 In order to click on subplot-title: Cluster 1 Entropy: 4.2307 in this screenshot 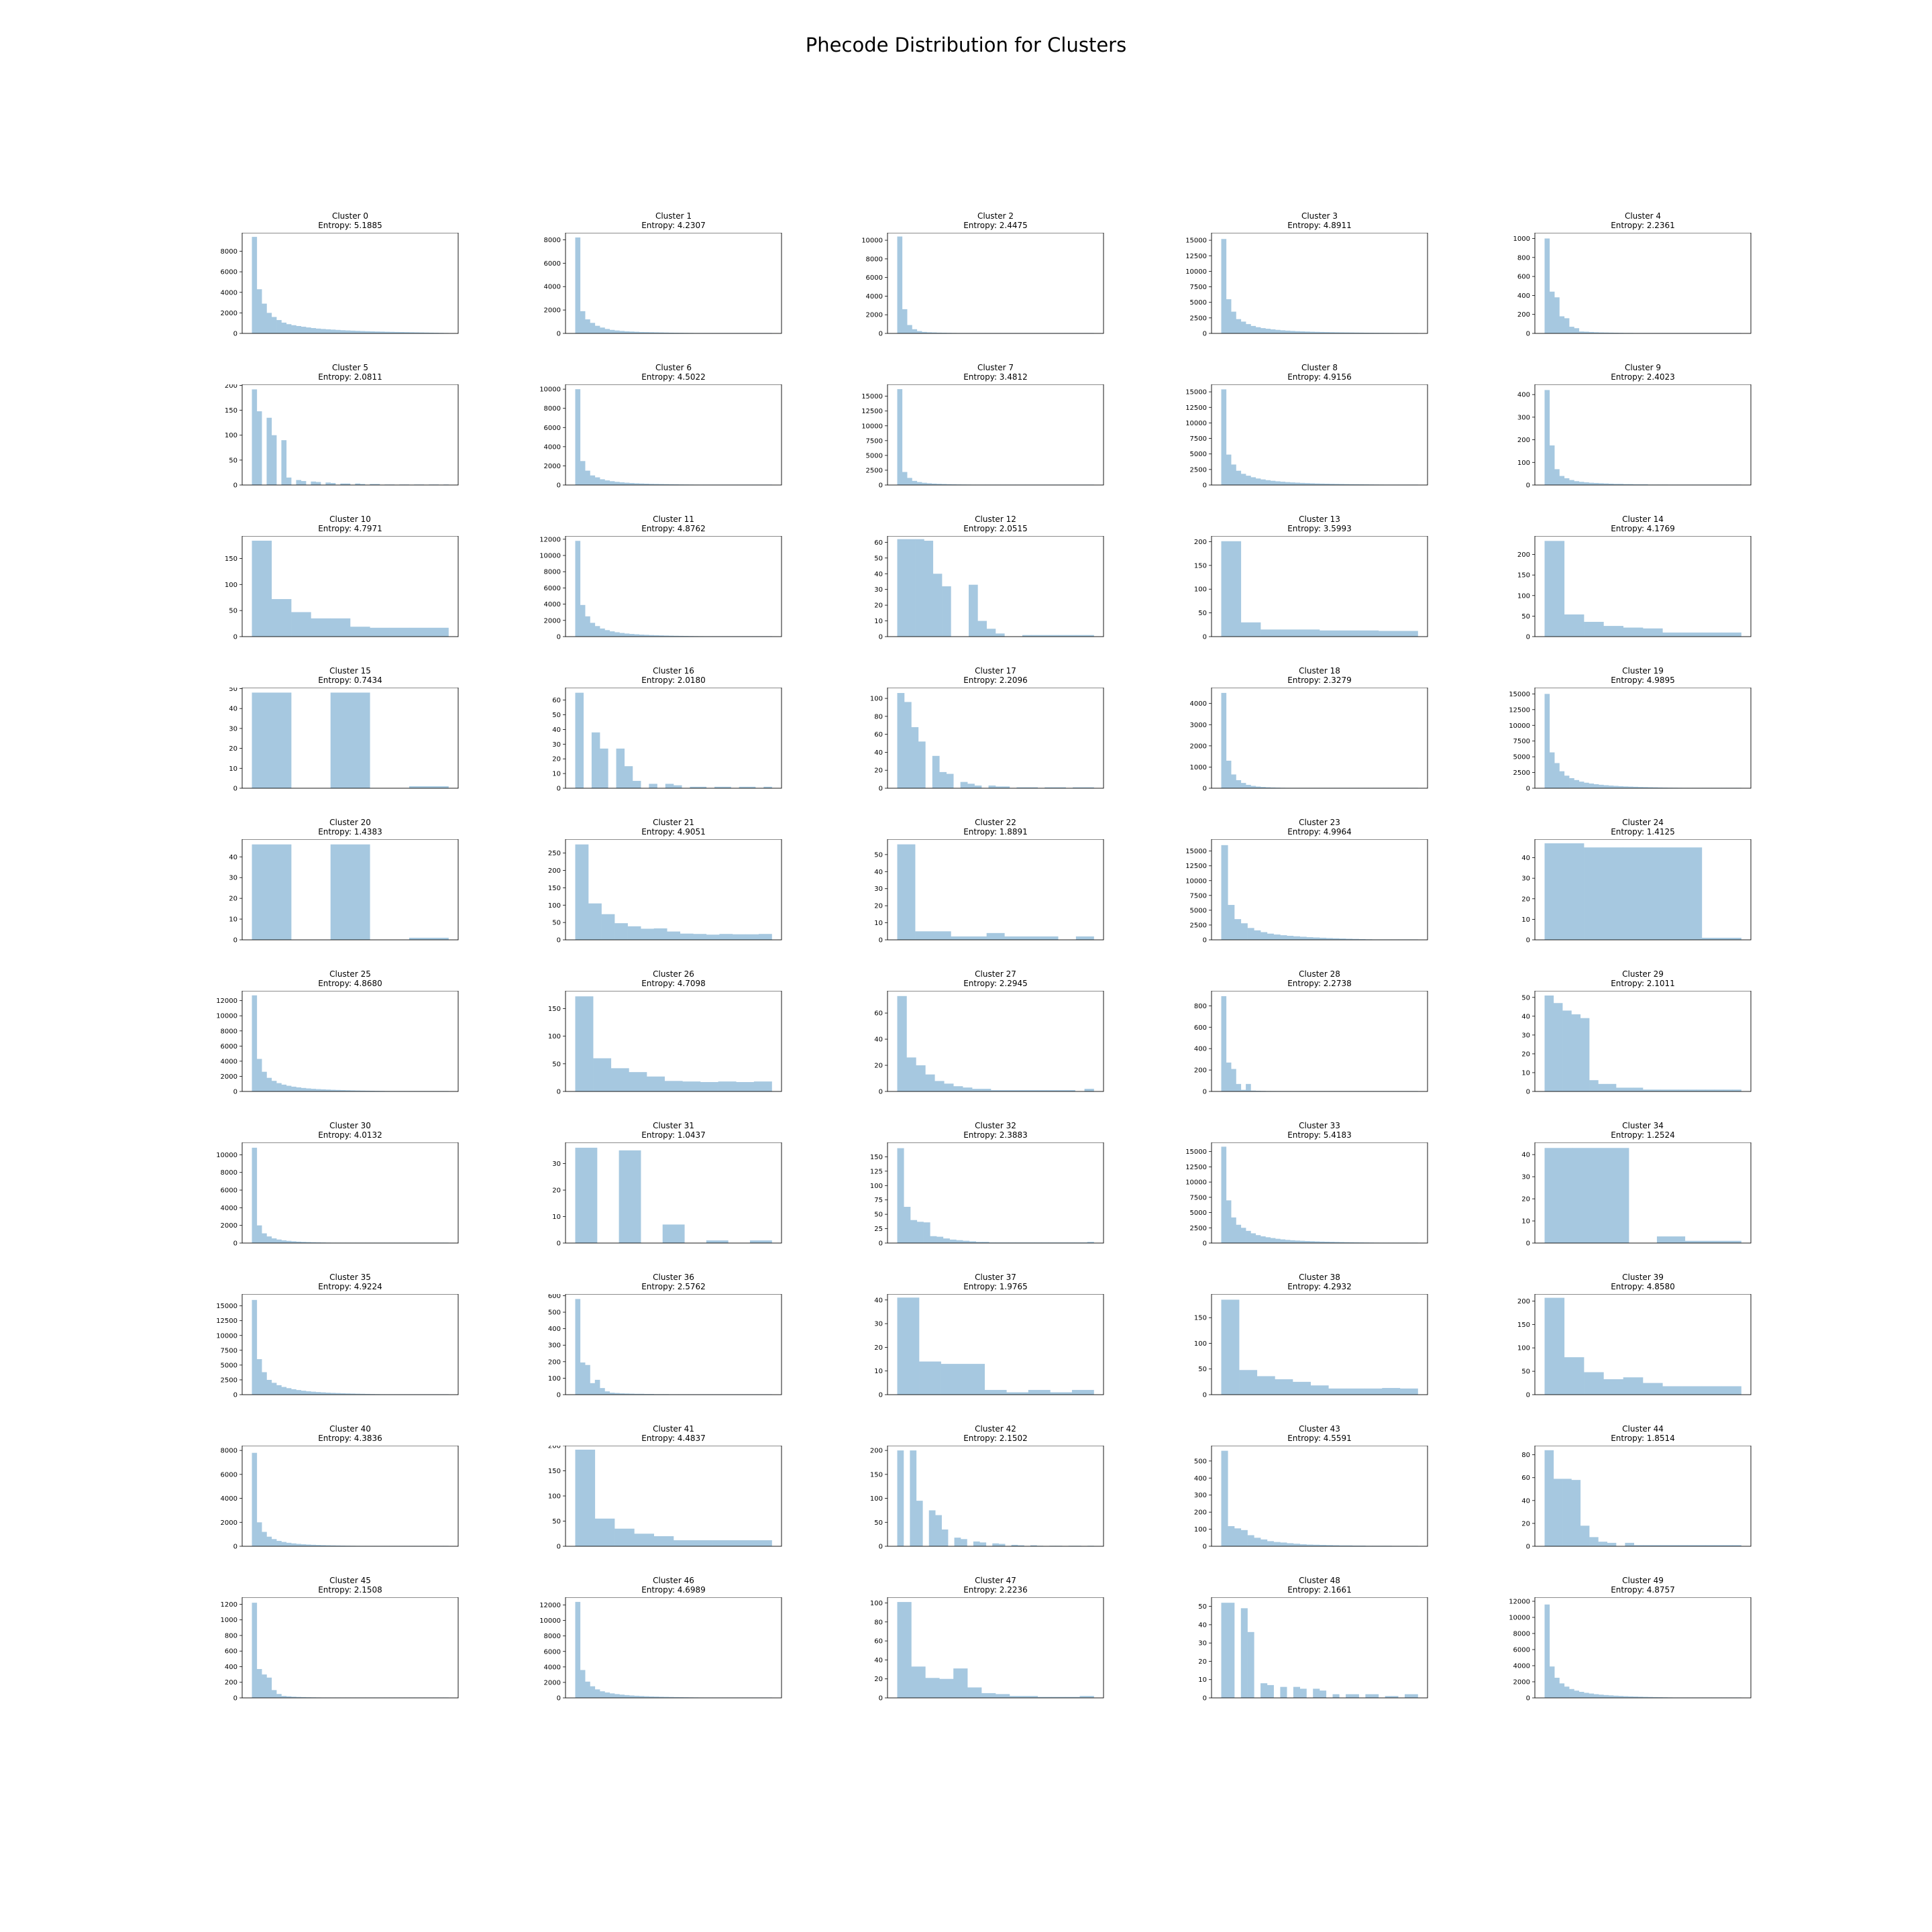, I will do `click(673, 220)`.